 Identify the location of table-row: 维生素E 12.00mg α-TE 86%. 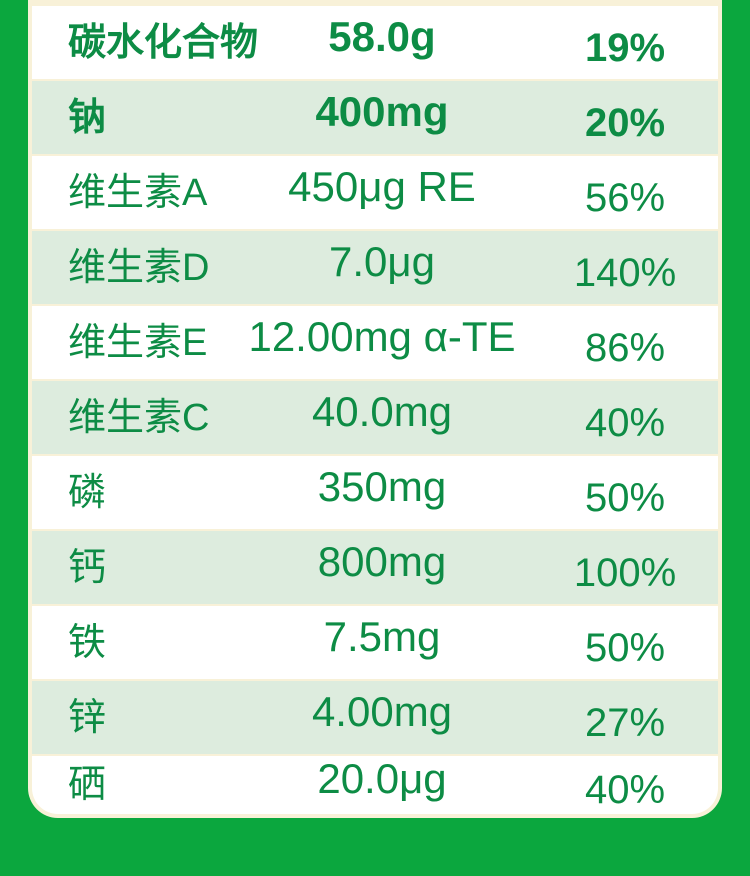
(375, 342).